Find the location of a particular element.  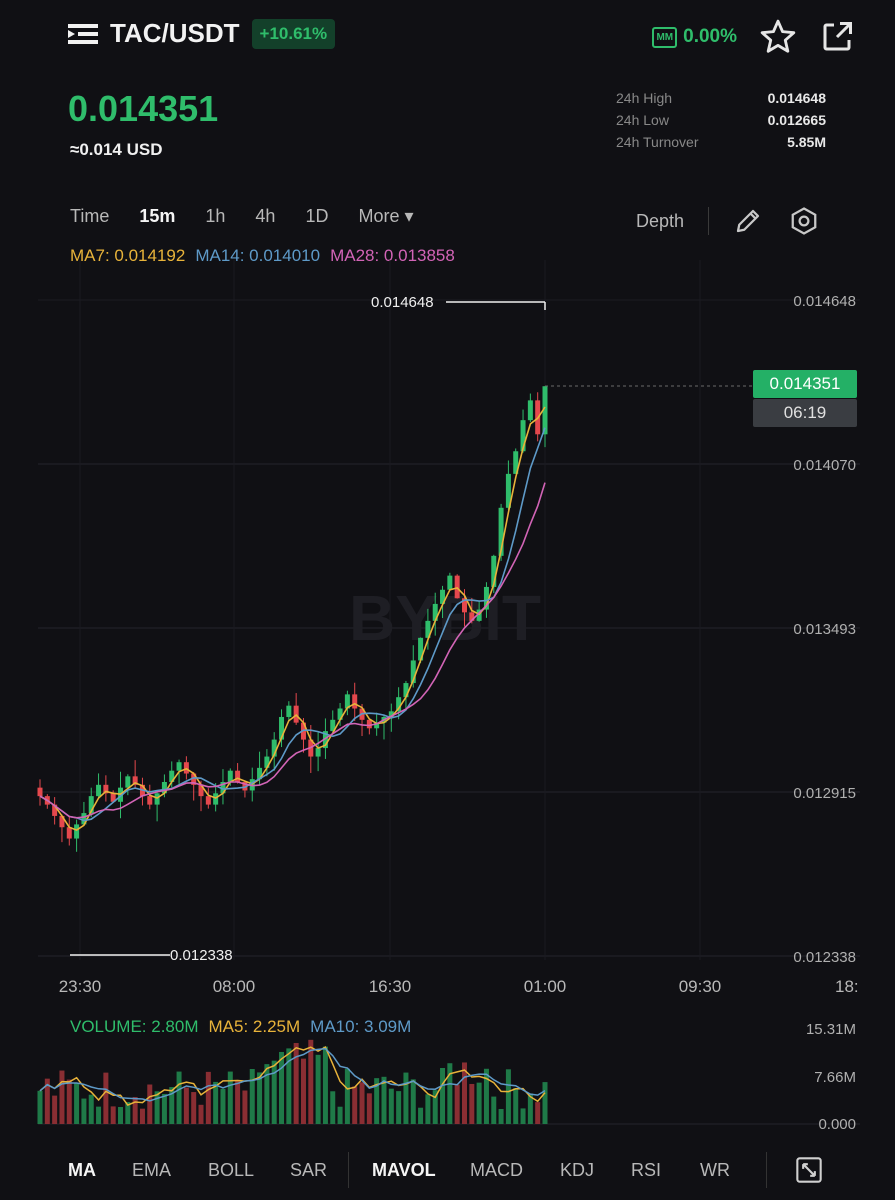

tab-15m: 15m is located at coordinates (157, 216).